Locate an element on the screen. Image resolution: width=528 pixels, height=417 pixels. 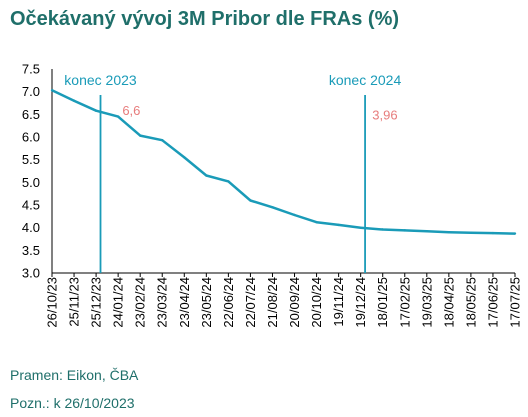
data-label: 3,96 is located at coordinates (384, 114).